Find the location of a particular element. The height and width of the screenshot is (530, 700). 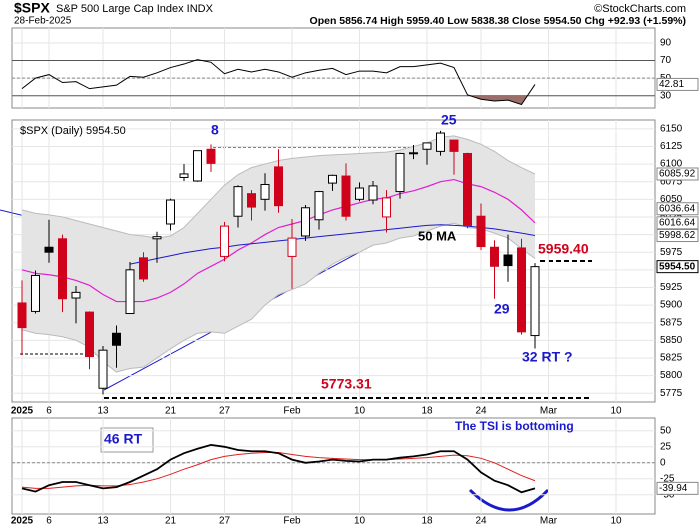

legend: $SPX (Daily) 5954.50 is located at coordinates (73, 131).